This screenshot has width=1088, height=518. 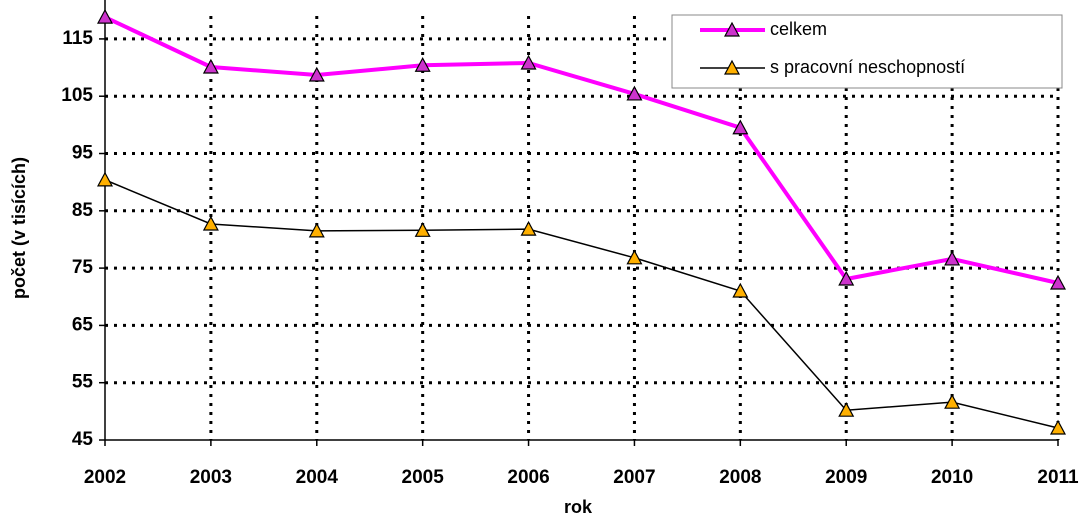 I want to click on y-tick-label: 55, so click(x=83, y=382).